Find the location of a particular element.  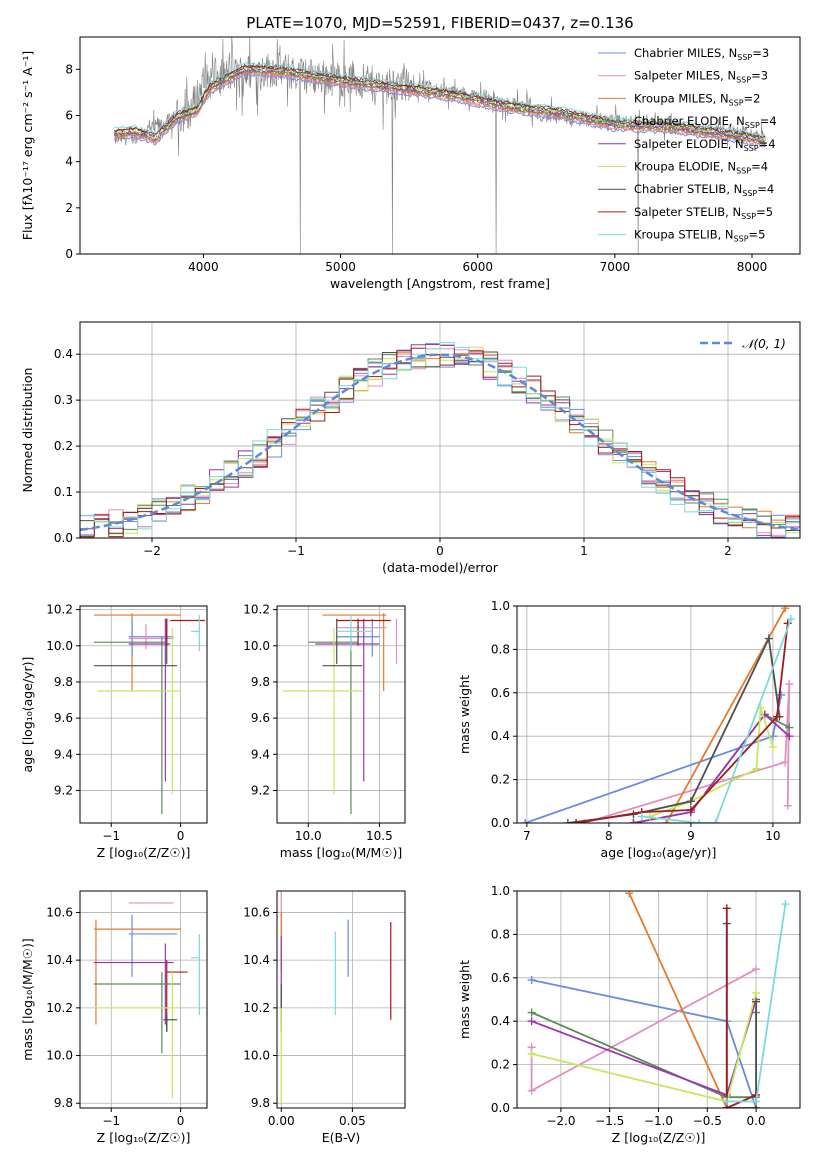

legend-entry-kroupa_elodie: Kroupa ELODIE, NSSP=4 is located at coordinates (701, 168).